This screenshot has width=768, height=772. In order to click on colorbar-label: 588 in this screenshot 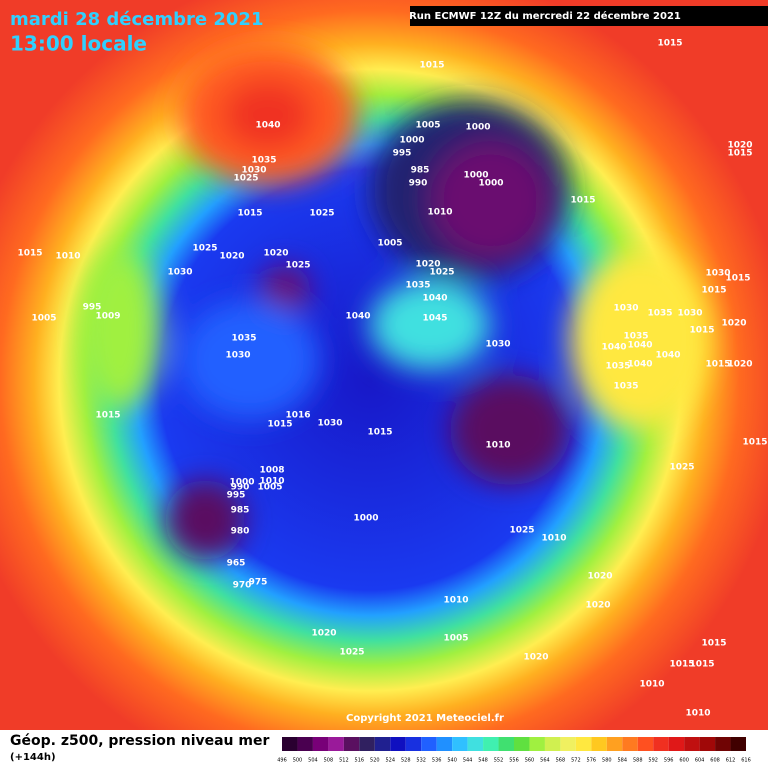, I will do `click(638, 761)`.